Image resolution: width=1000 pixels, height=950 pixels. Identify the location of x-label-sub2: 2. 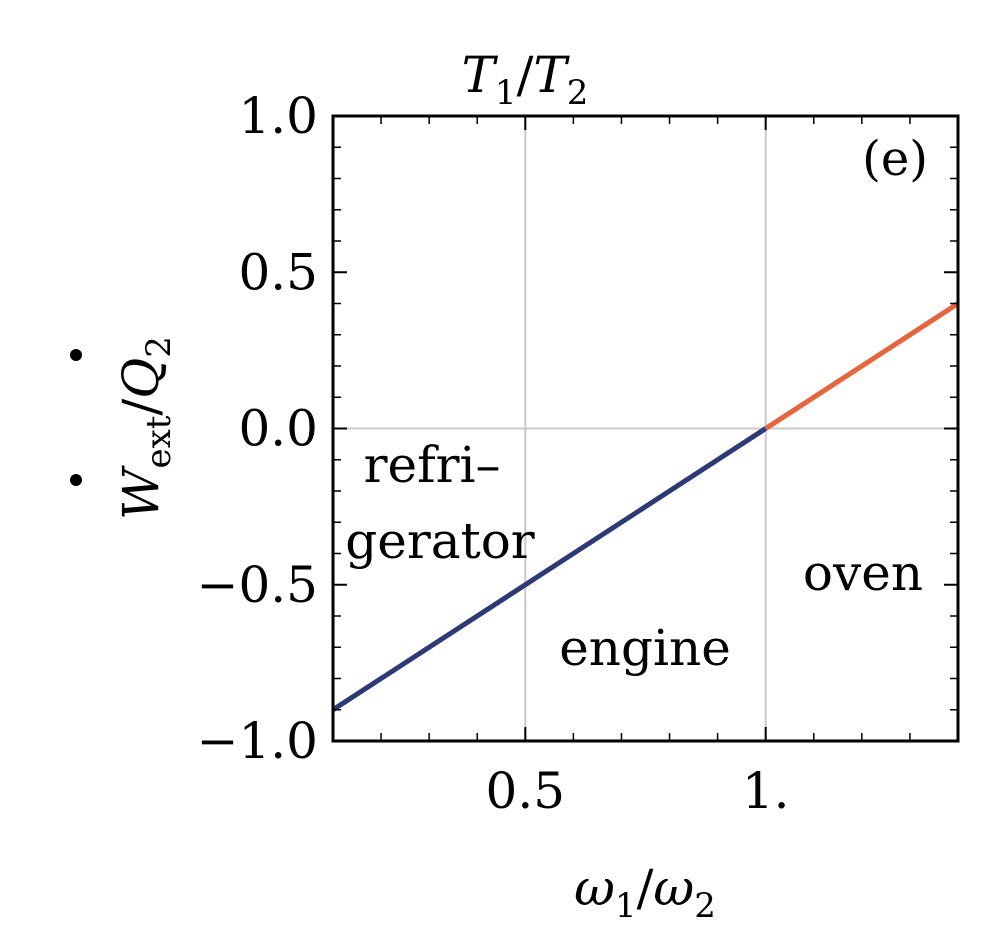
(705, 906).